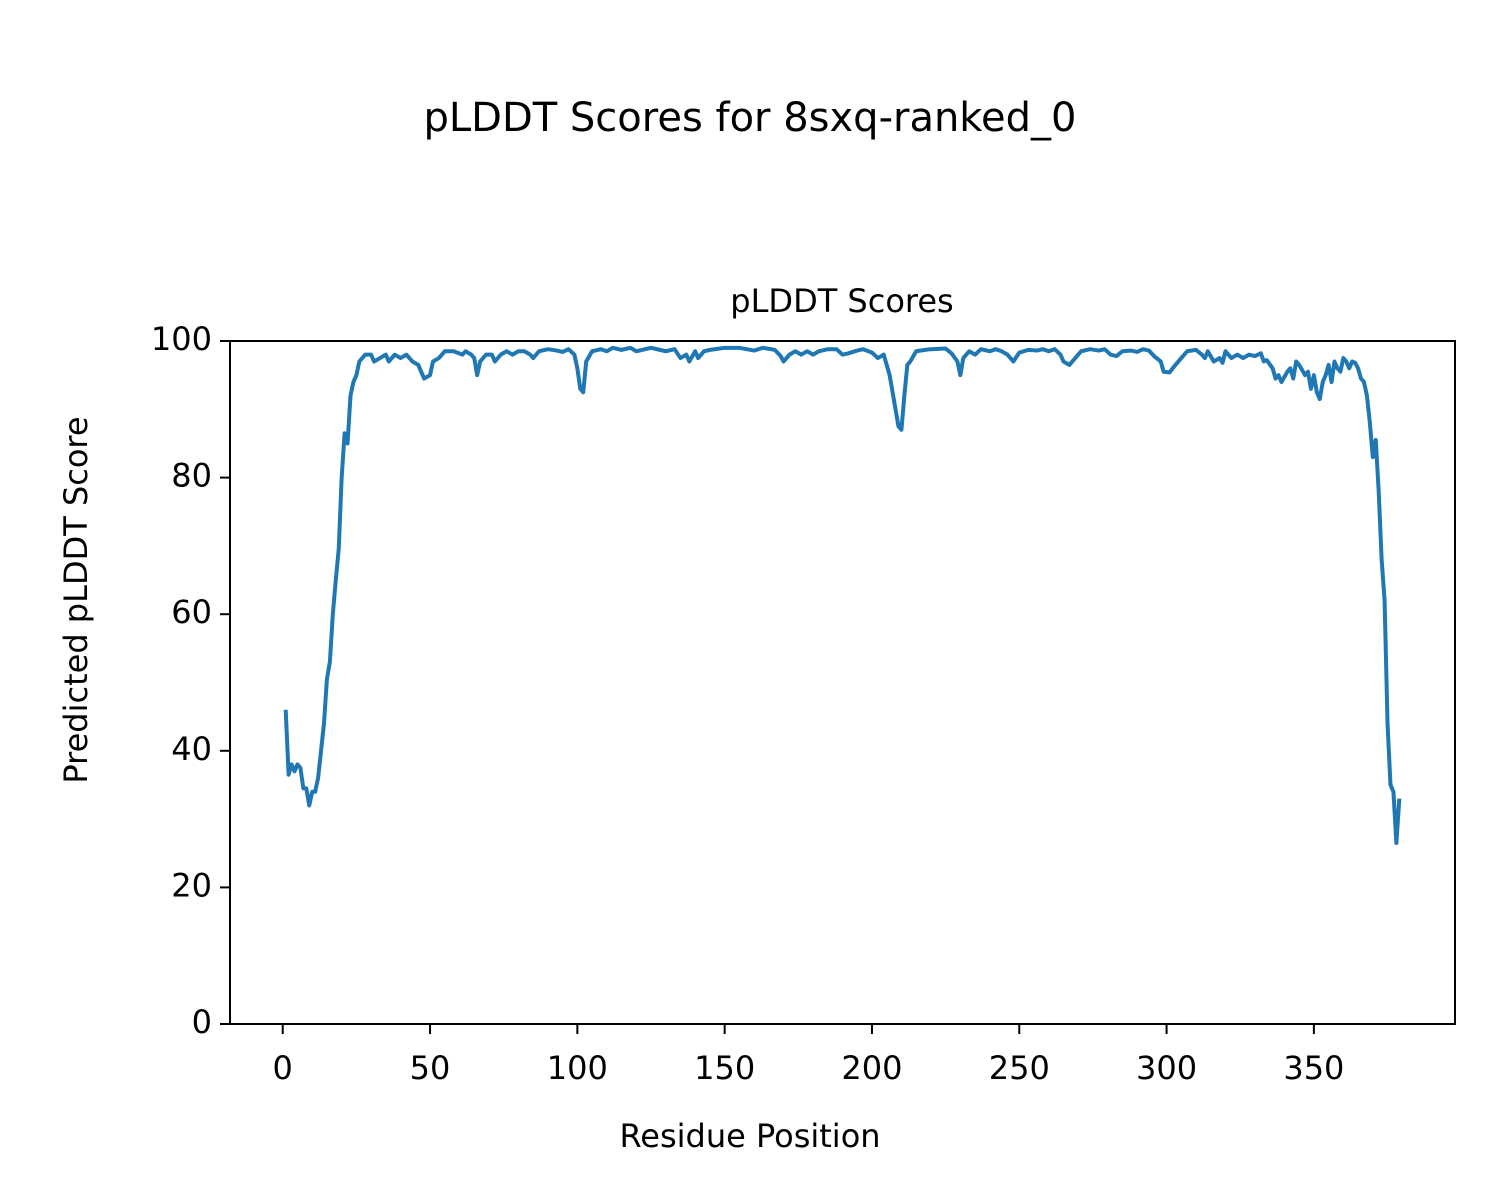 The width and height of the screenshot is (1500, 1200). What do you see at coordinates (76, 599) in the screenshot?
I see `y-axis-label: Predicted pLDDT Score` at bounding box center [76, 599].